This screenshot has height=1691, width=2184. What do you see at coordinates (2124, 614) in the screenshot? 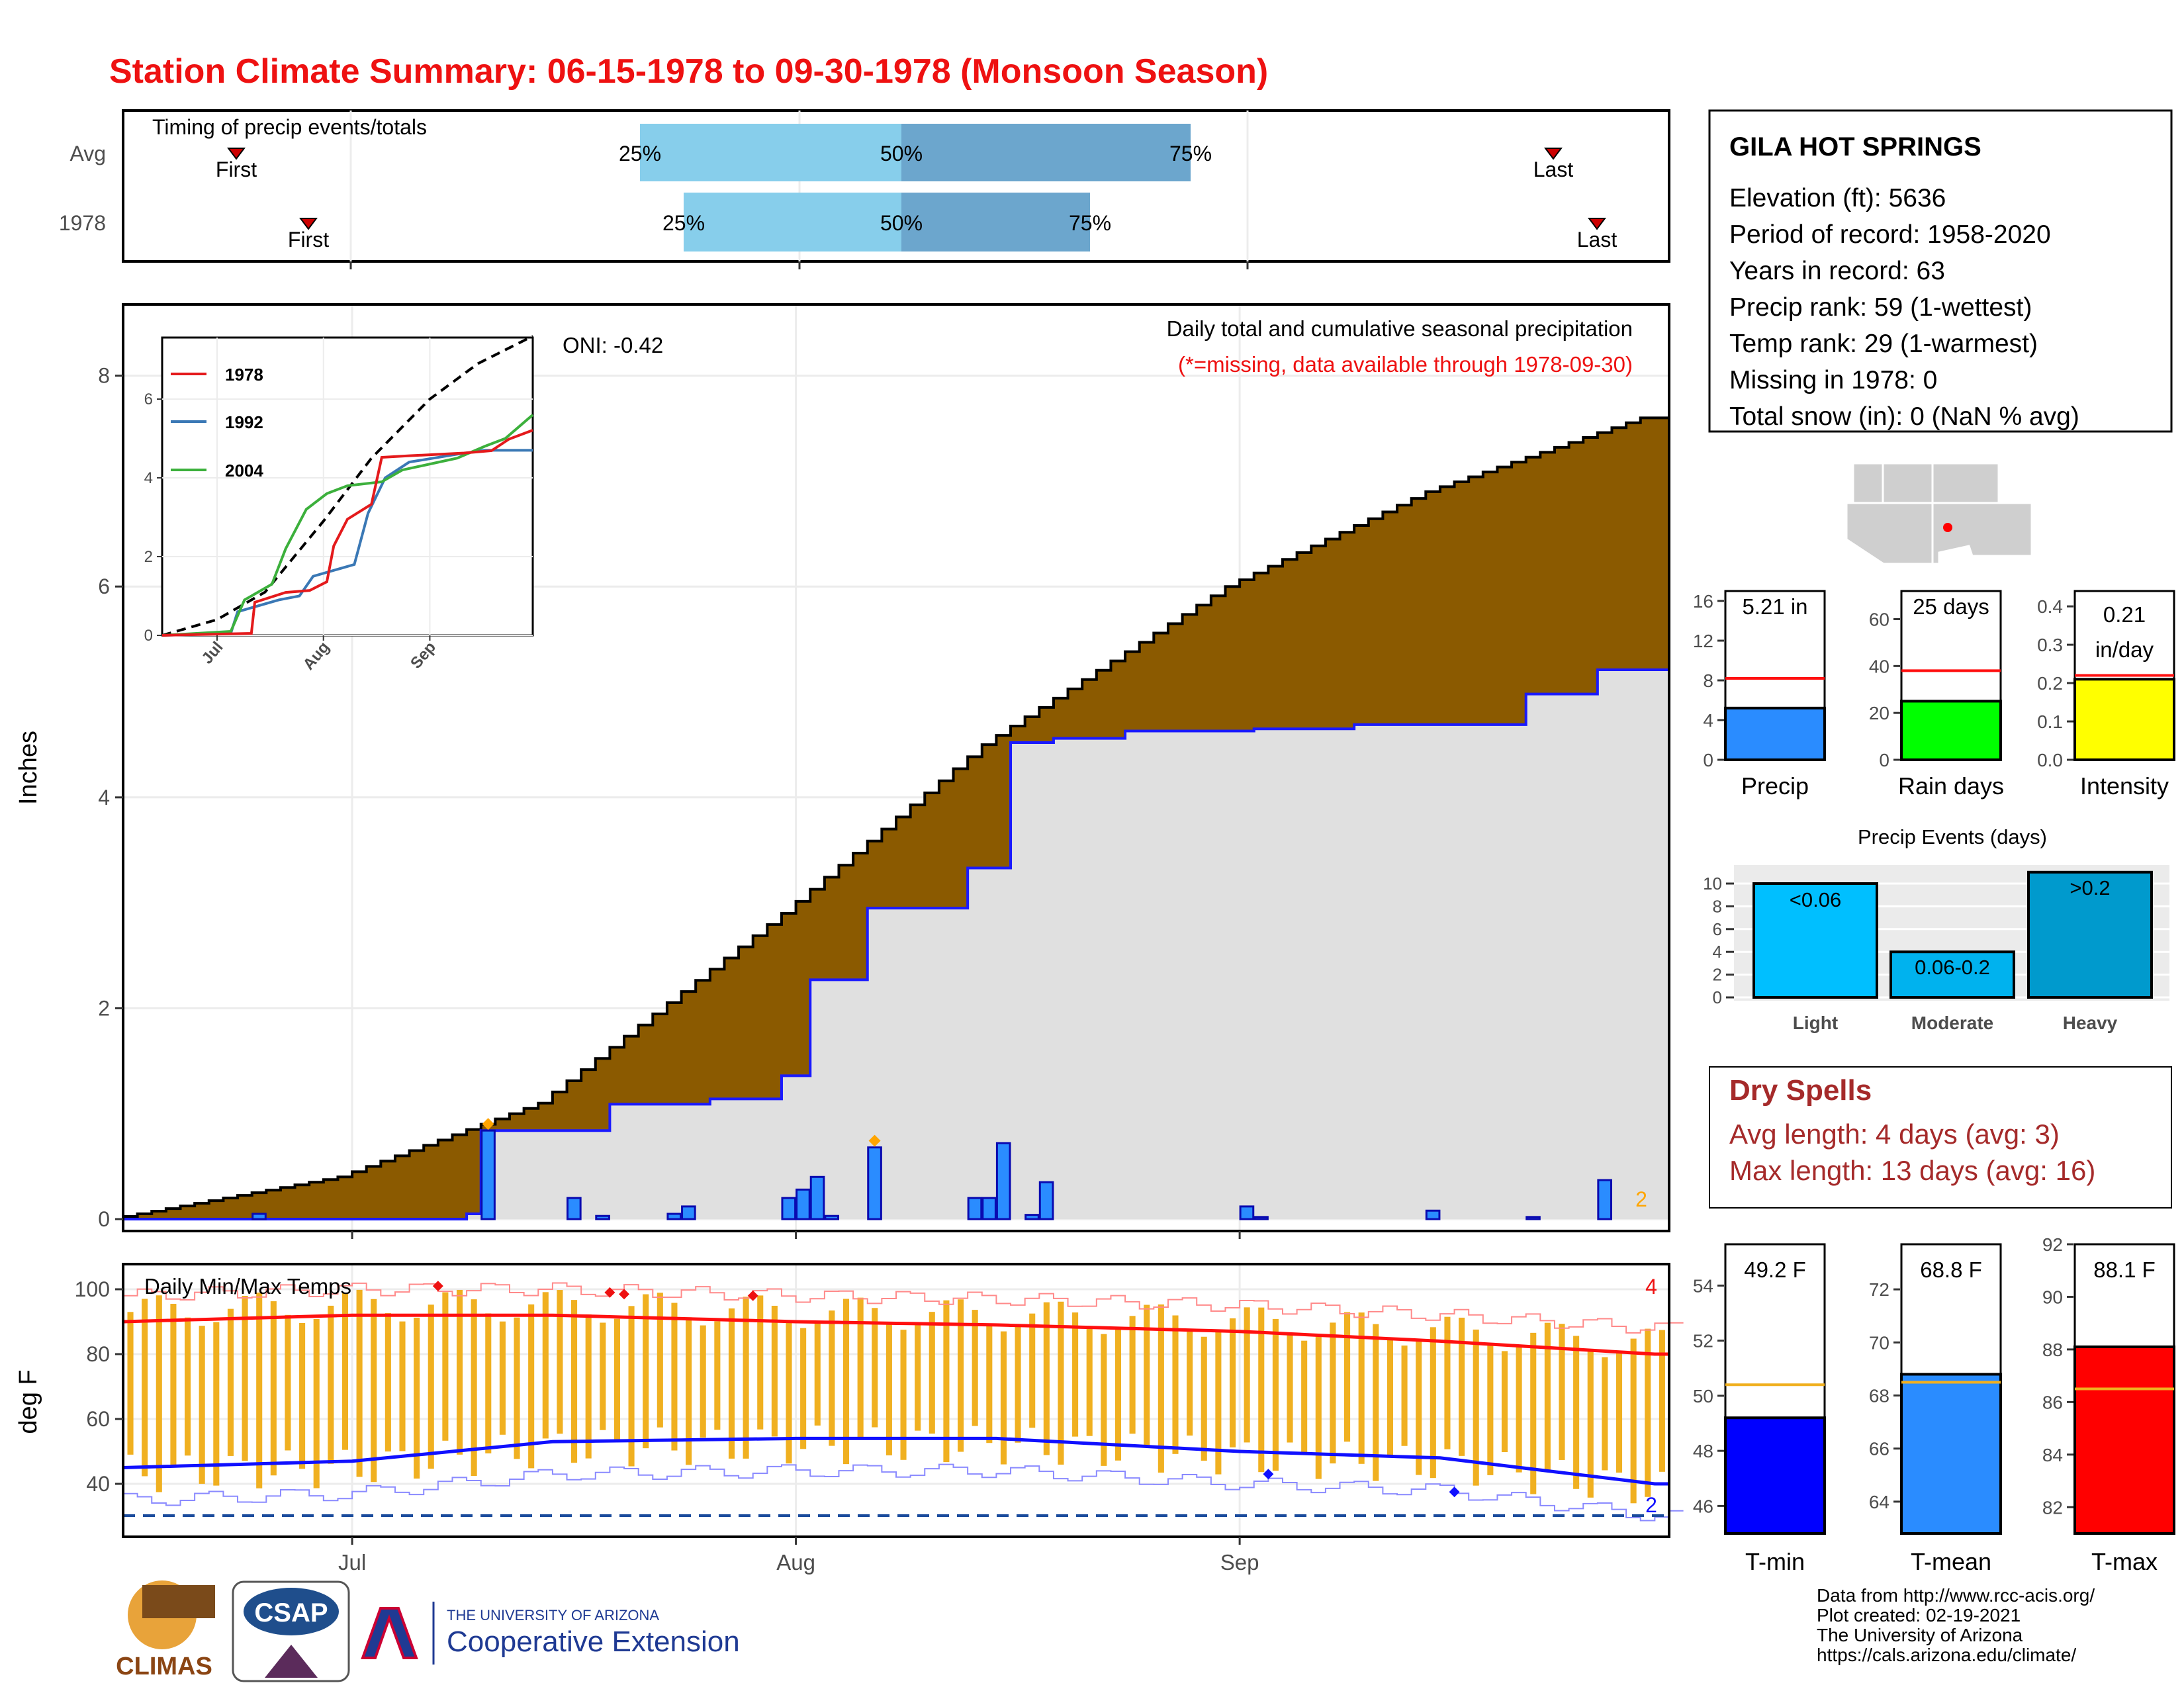
I see `intensity-value-number: 0.21` at bounding box center [2124, 614].